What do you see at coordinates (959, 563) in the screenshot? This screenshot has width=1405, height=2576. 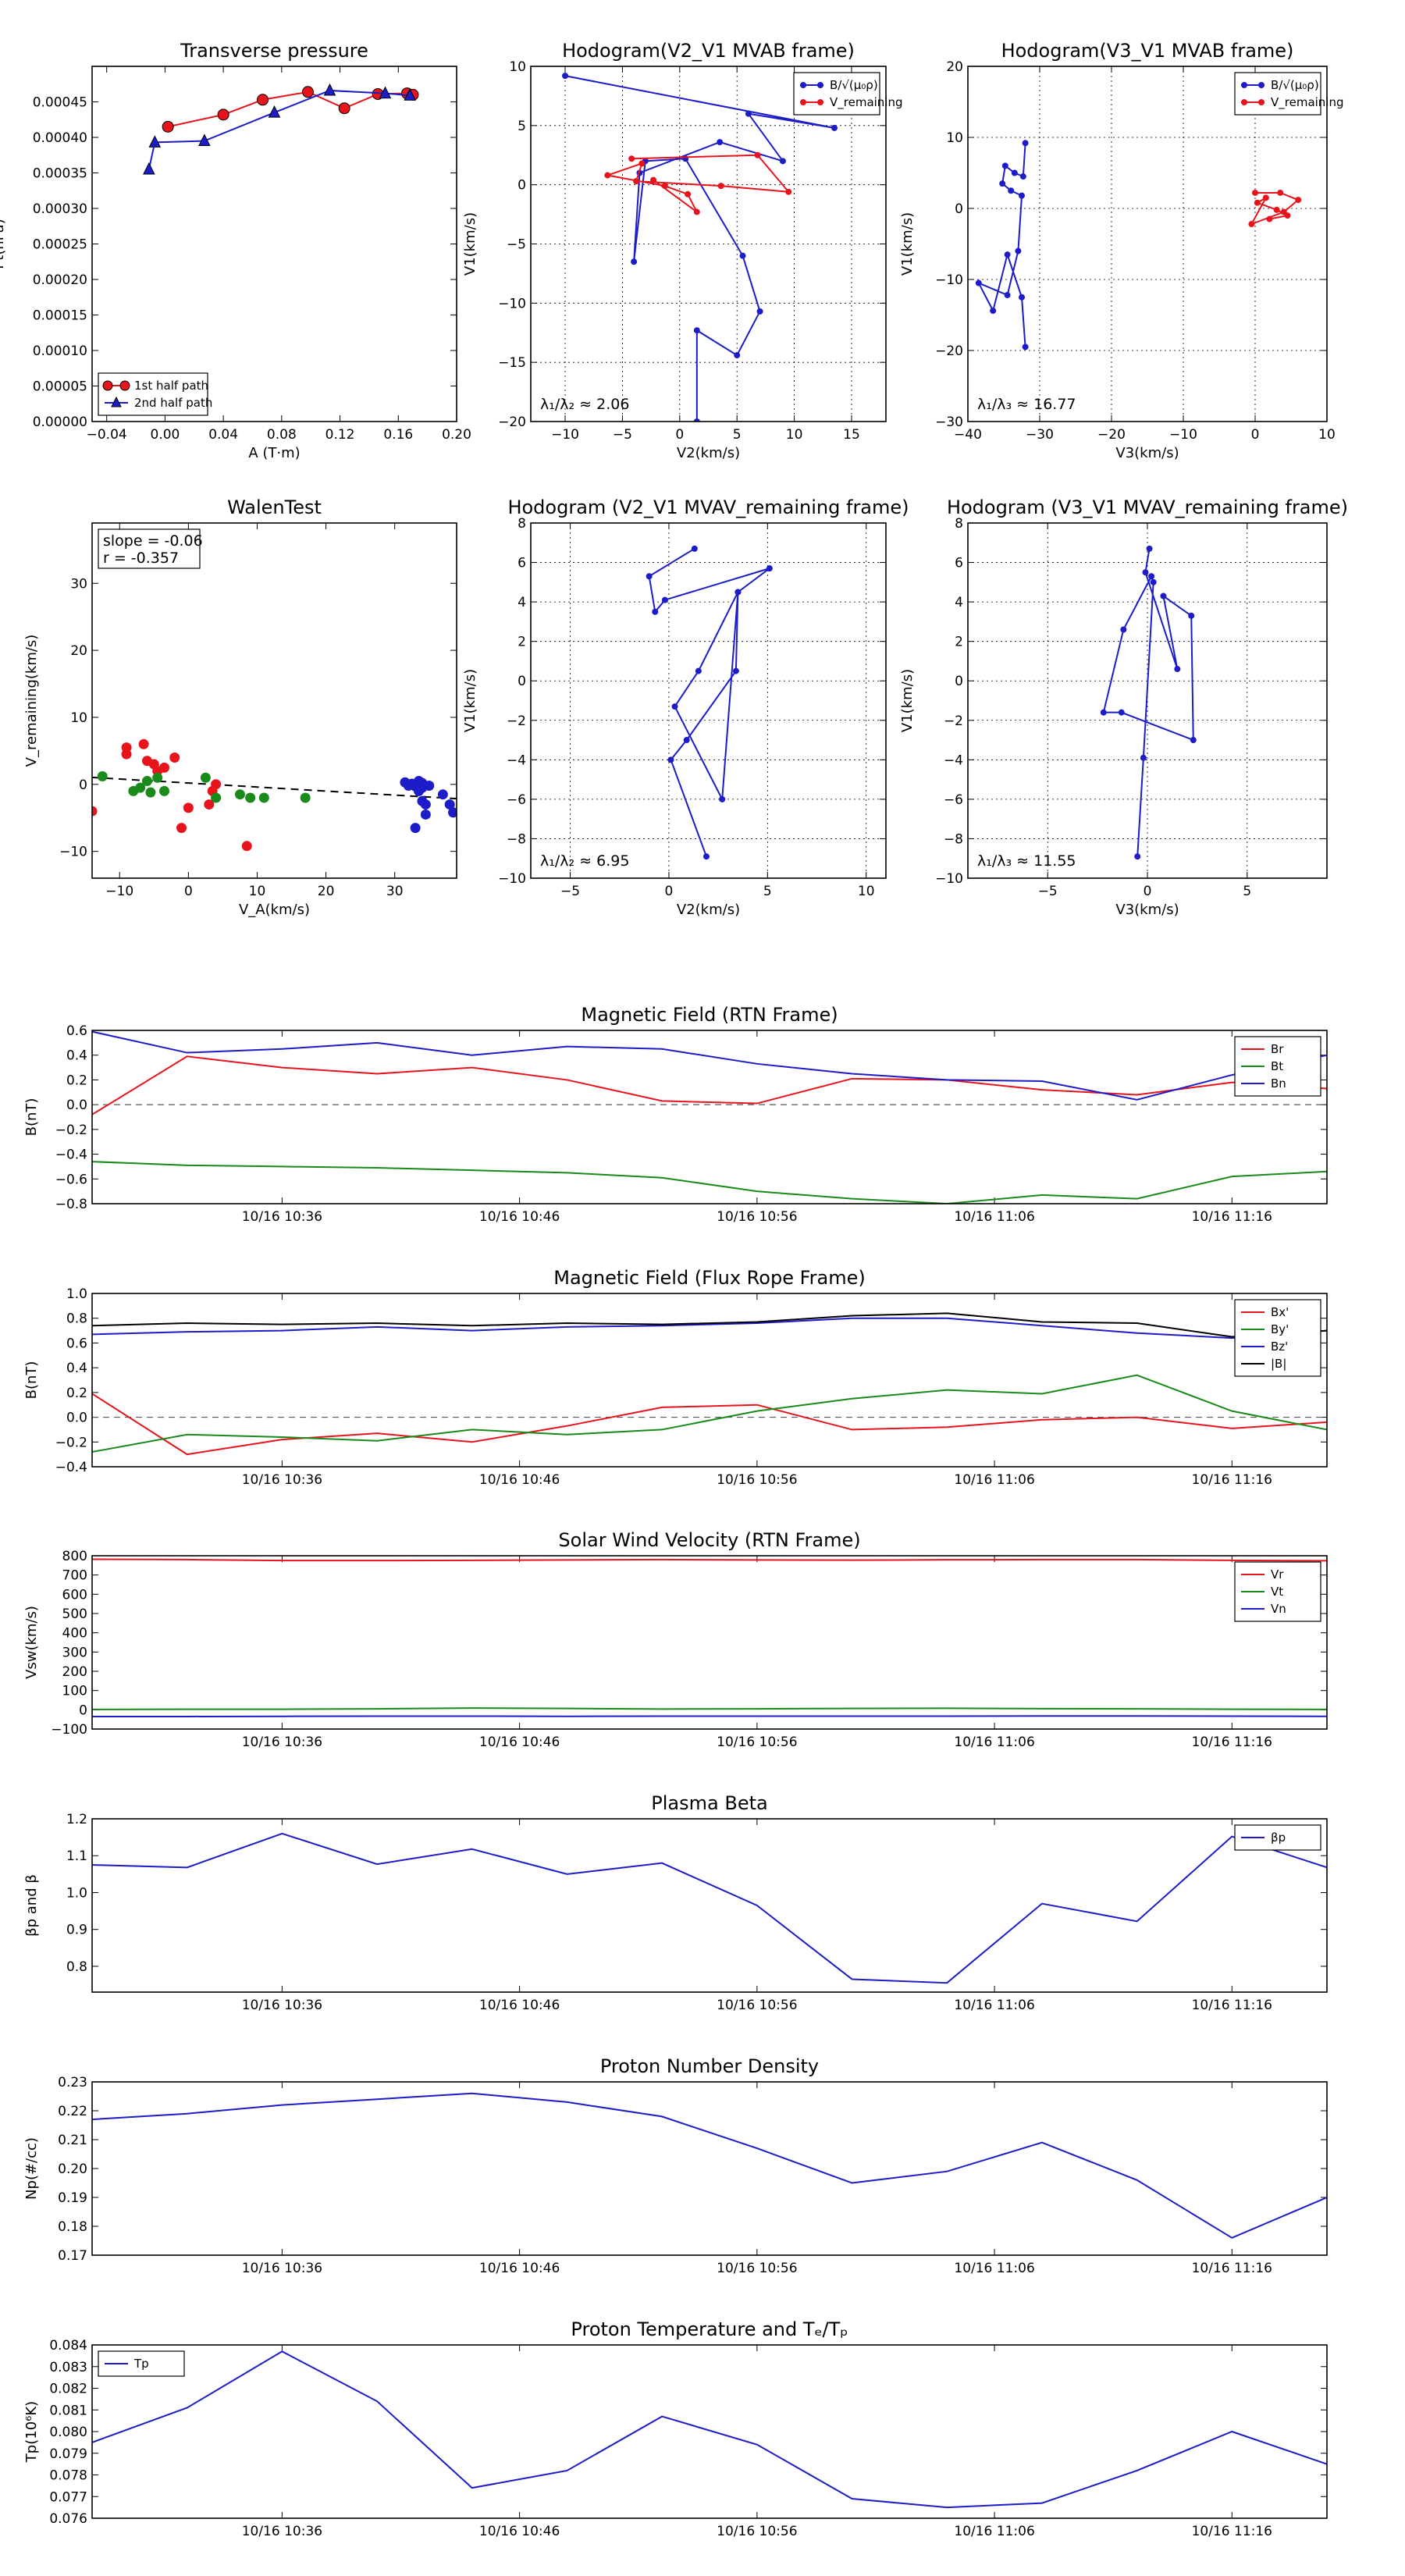 I see `y-tick-label: 6` at bounding box center [959, 563].